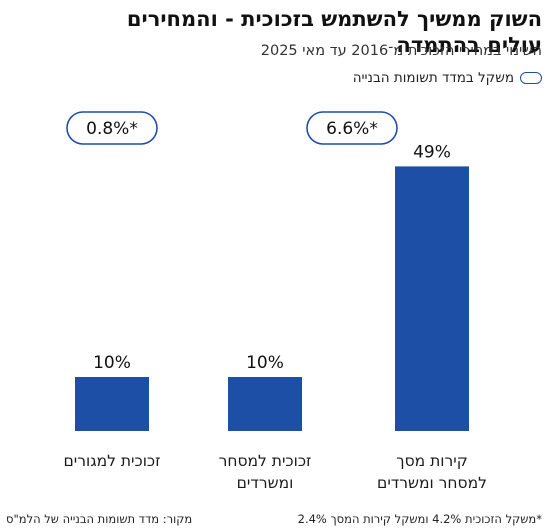  I want to click on weight-pill-label-2: 0.8%*, so click(112, 129).